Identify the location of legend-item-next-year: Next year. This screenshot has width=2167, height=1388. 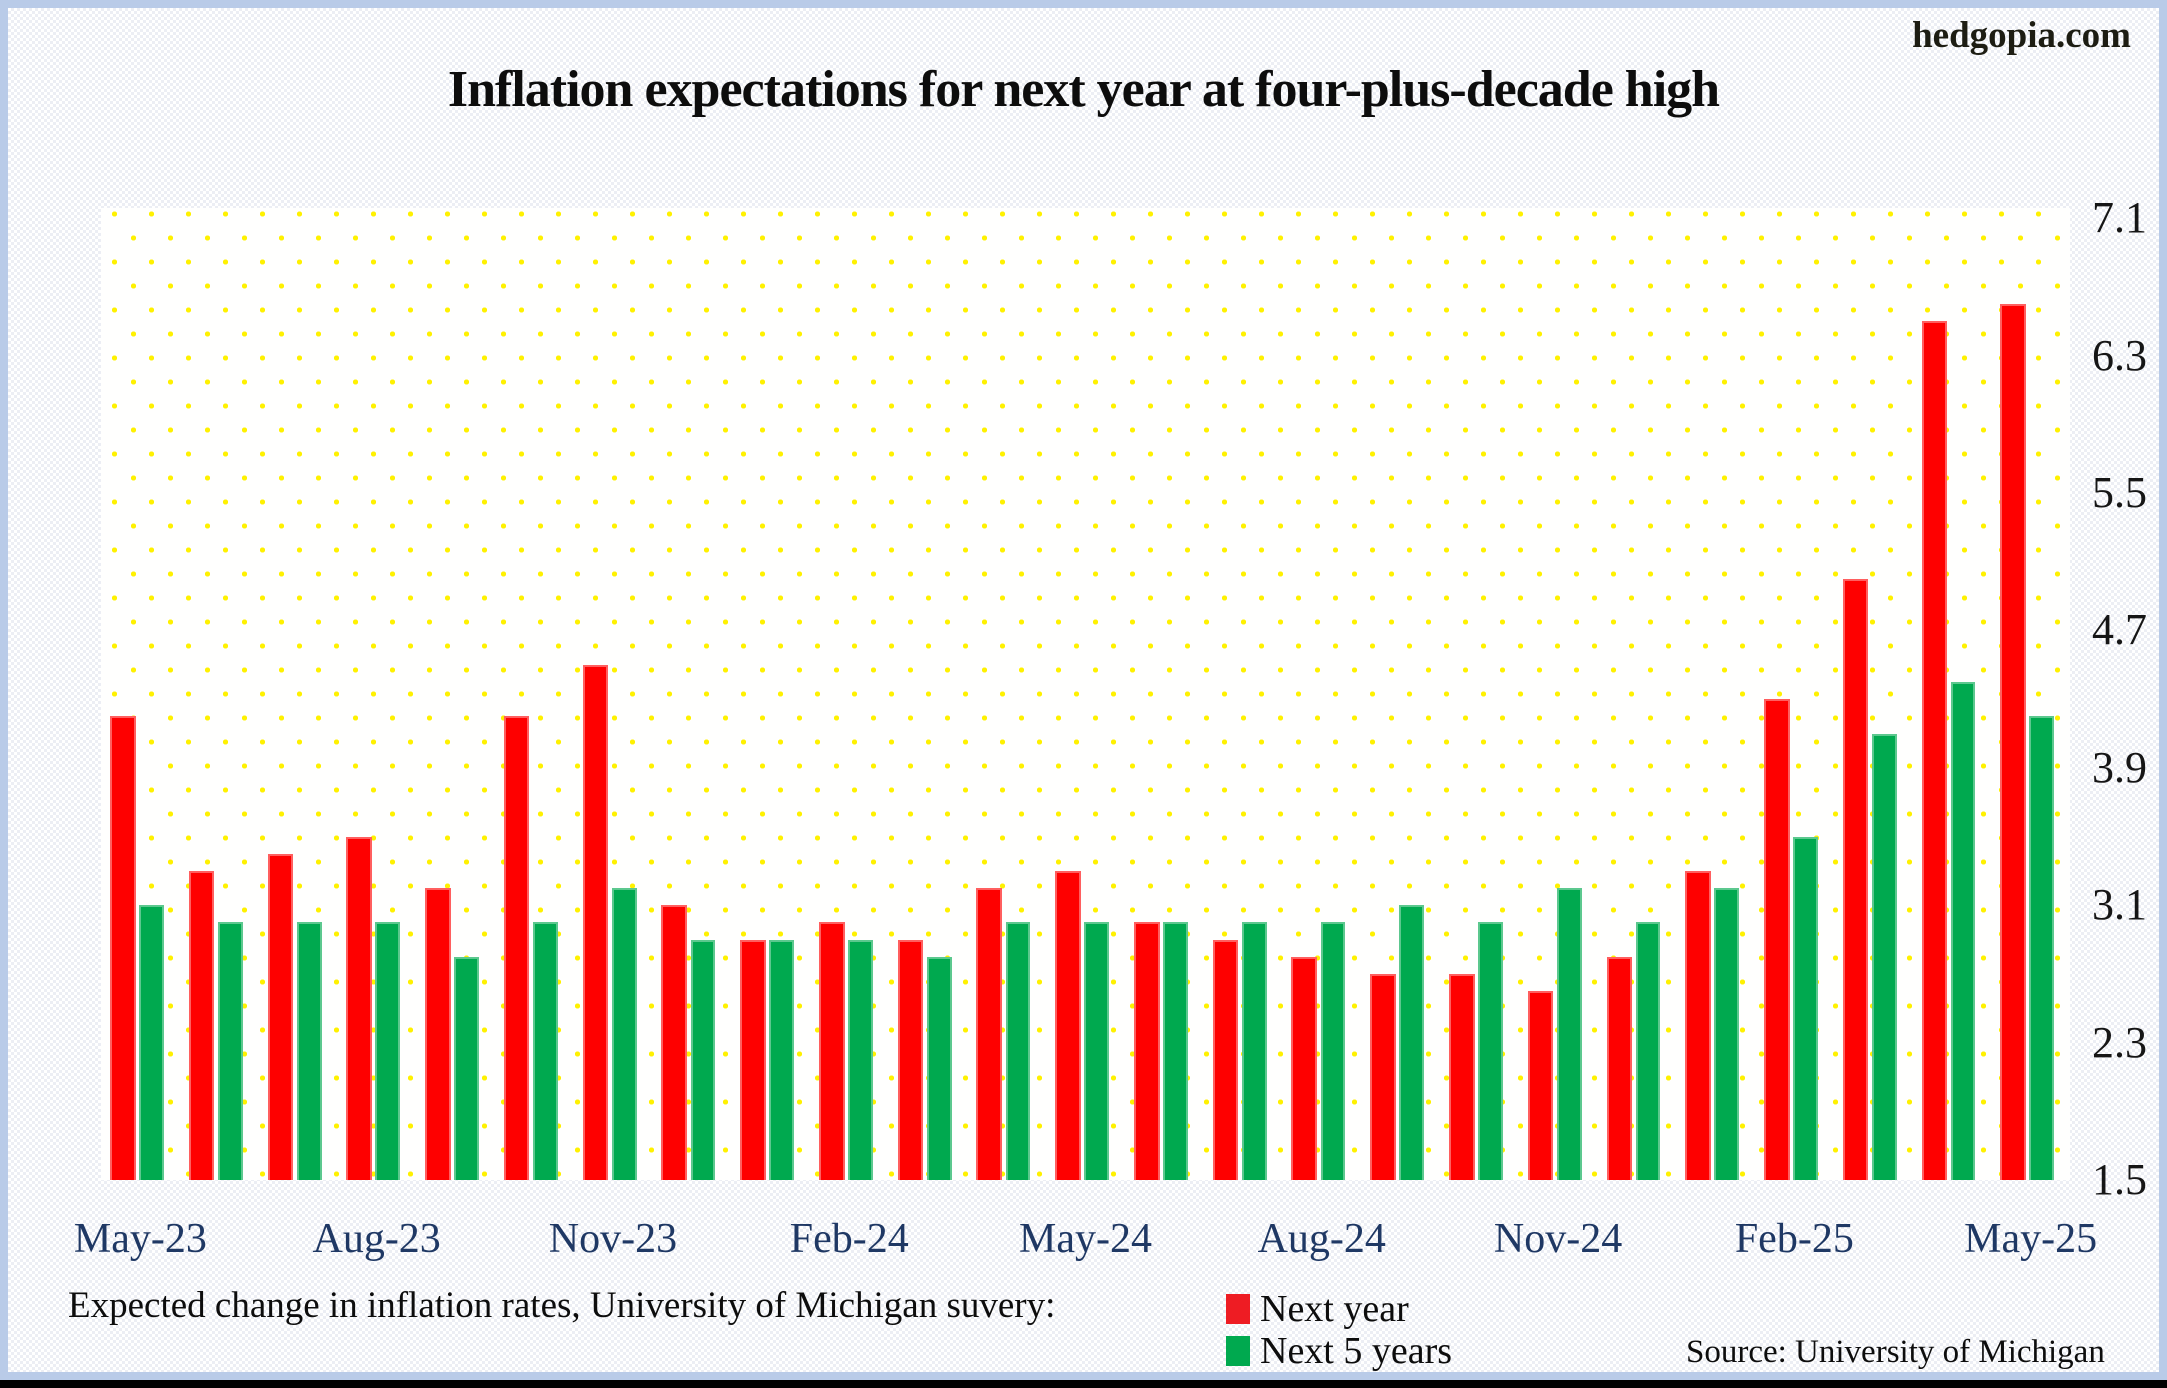
(1339, 1309).